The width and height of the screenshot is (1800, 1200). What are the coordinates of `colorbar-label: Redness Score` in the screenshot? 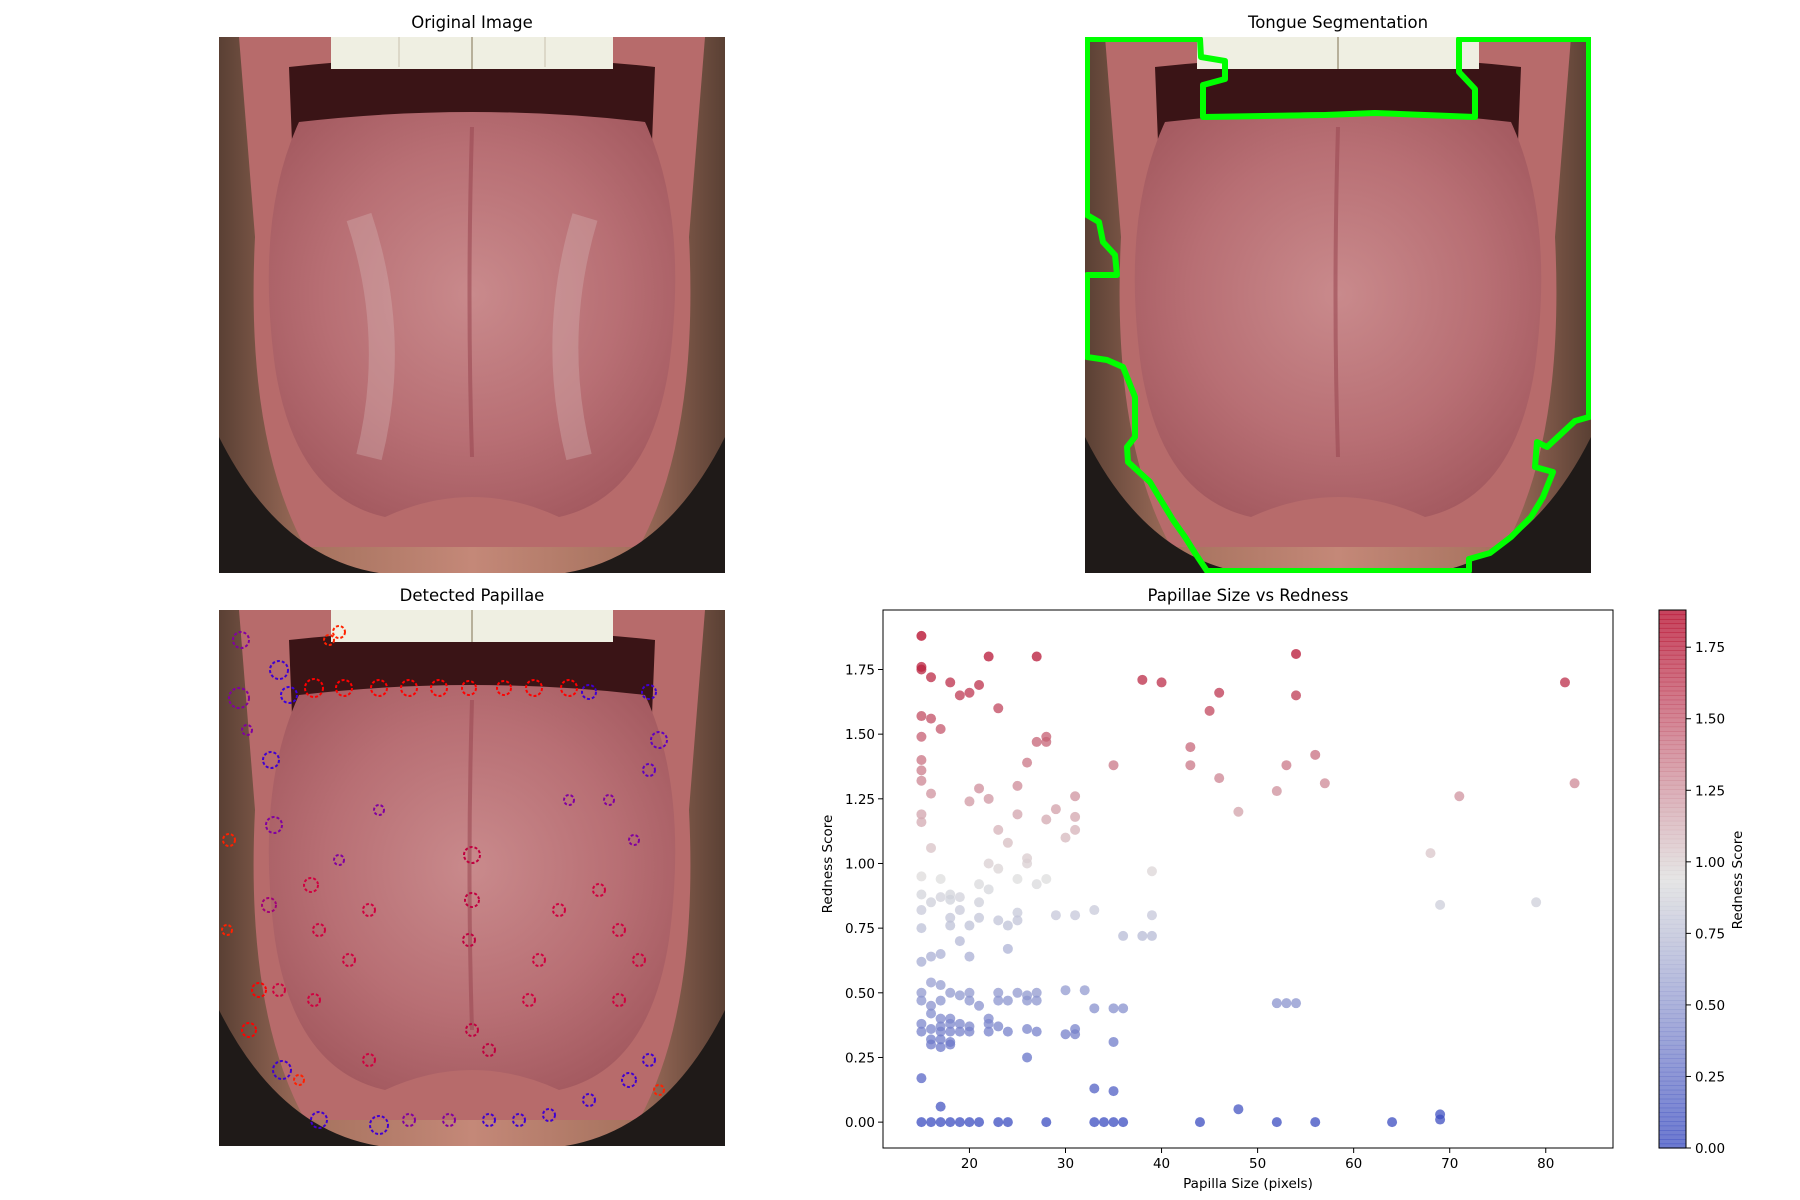 It's located at (1738, 880).